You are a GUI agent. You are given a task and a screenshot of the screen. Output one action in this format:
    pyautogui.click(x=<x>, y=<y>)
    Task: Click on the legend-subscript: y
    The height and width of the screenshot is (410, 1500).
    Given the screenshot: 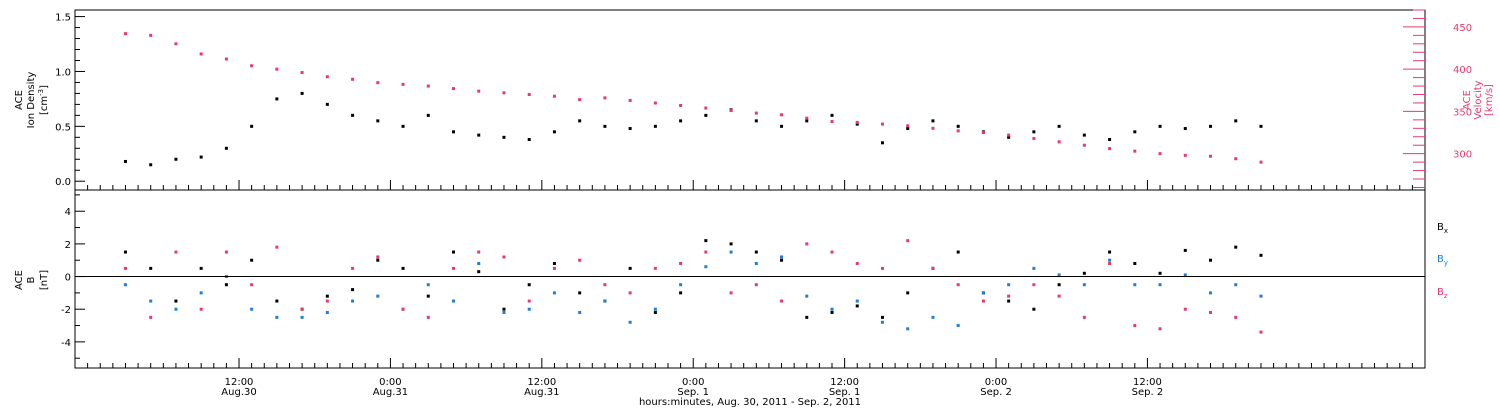 What is the action you would take?
    pyautogui.click(x=1446, y=263)
    